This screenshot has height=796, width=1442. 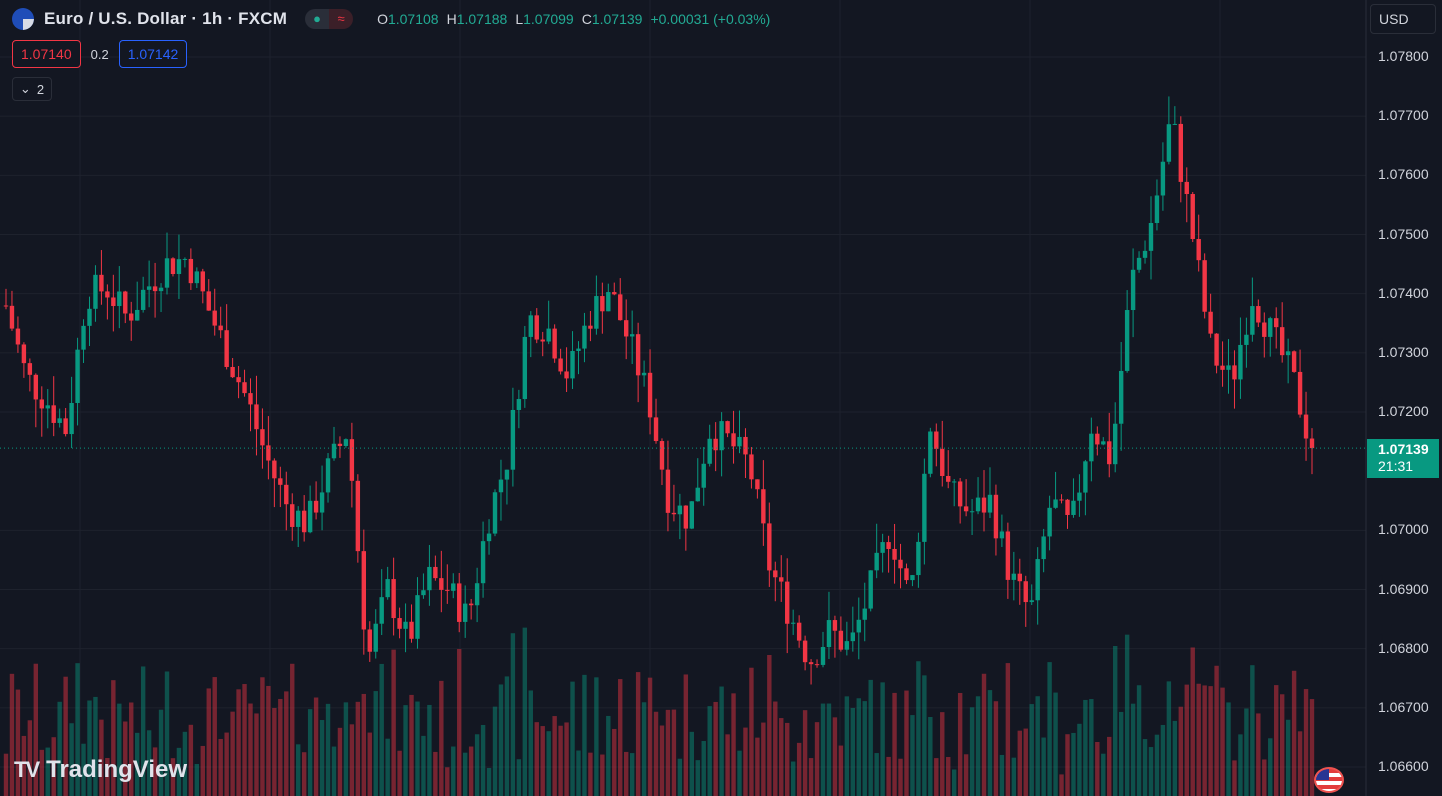 I want to click on currency-selector: USD, so click(x=1403, y=19).